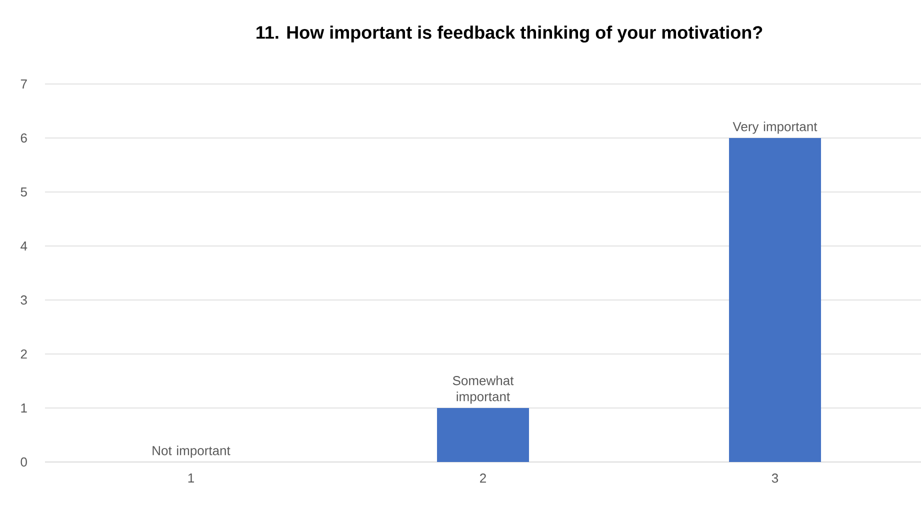 Image resolution: width=921 pixels, height=505 pixels. Describe the element at coordinates (23, 192) in the screenshot. I see `y-tick-label: 5` at that location.